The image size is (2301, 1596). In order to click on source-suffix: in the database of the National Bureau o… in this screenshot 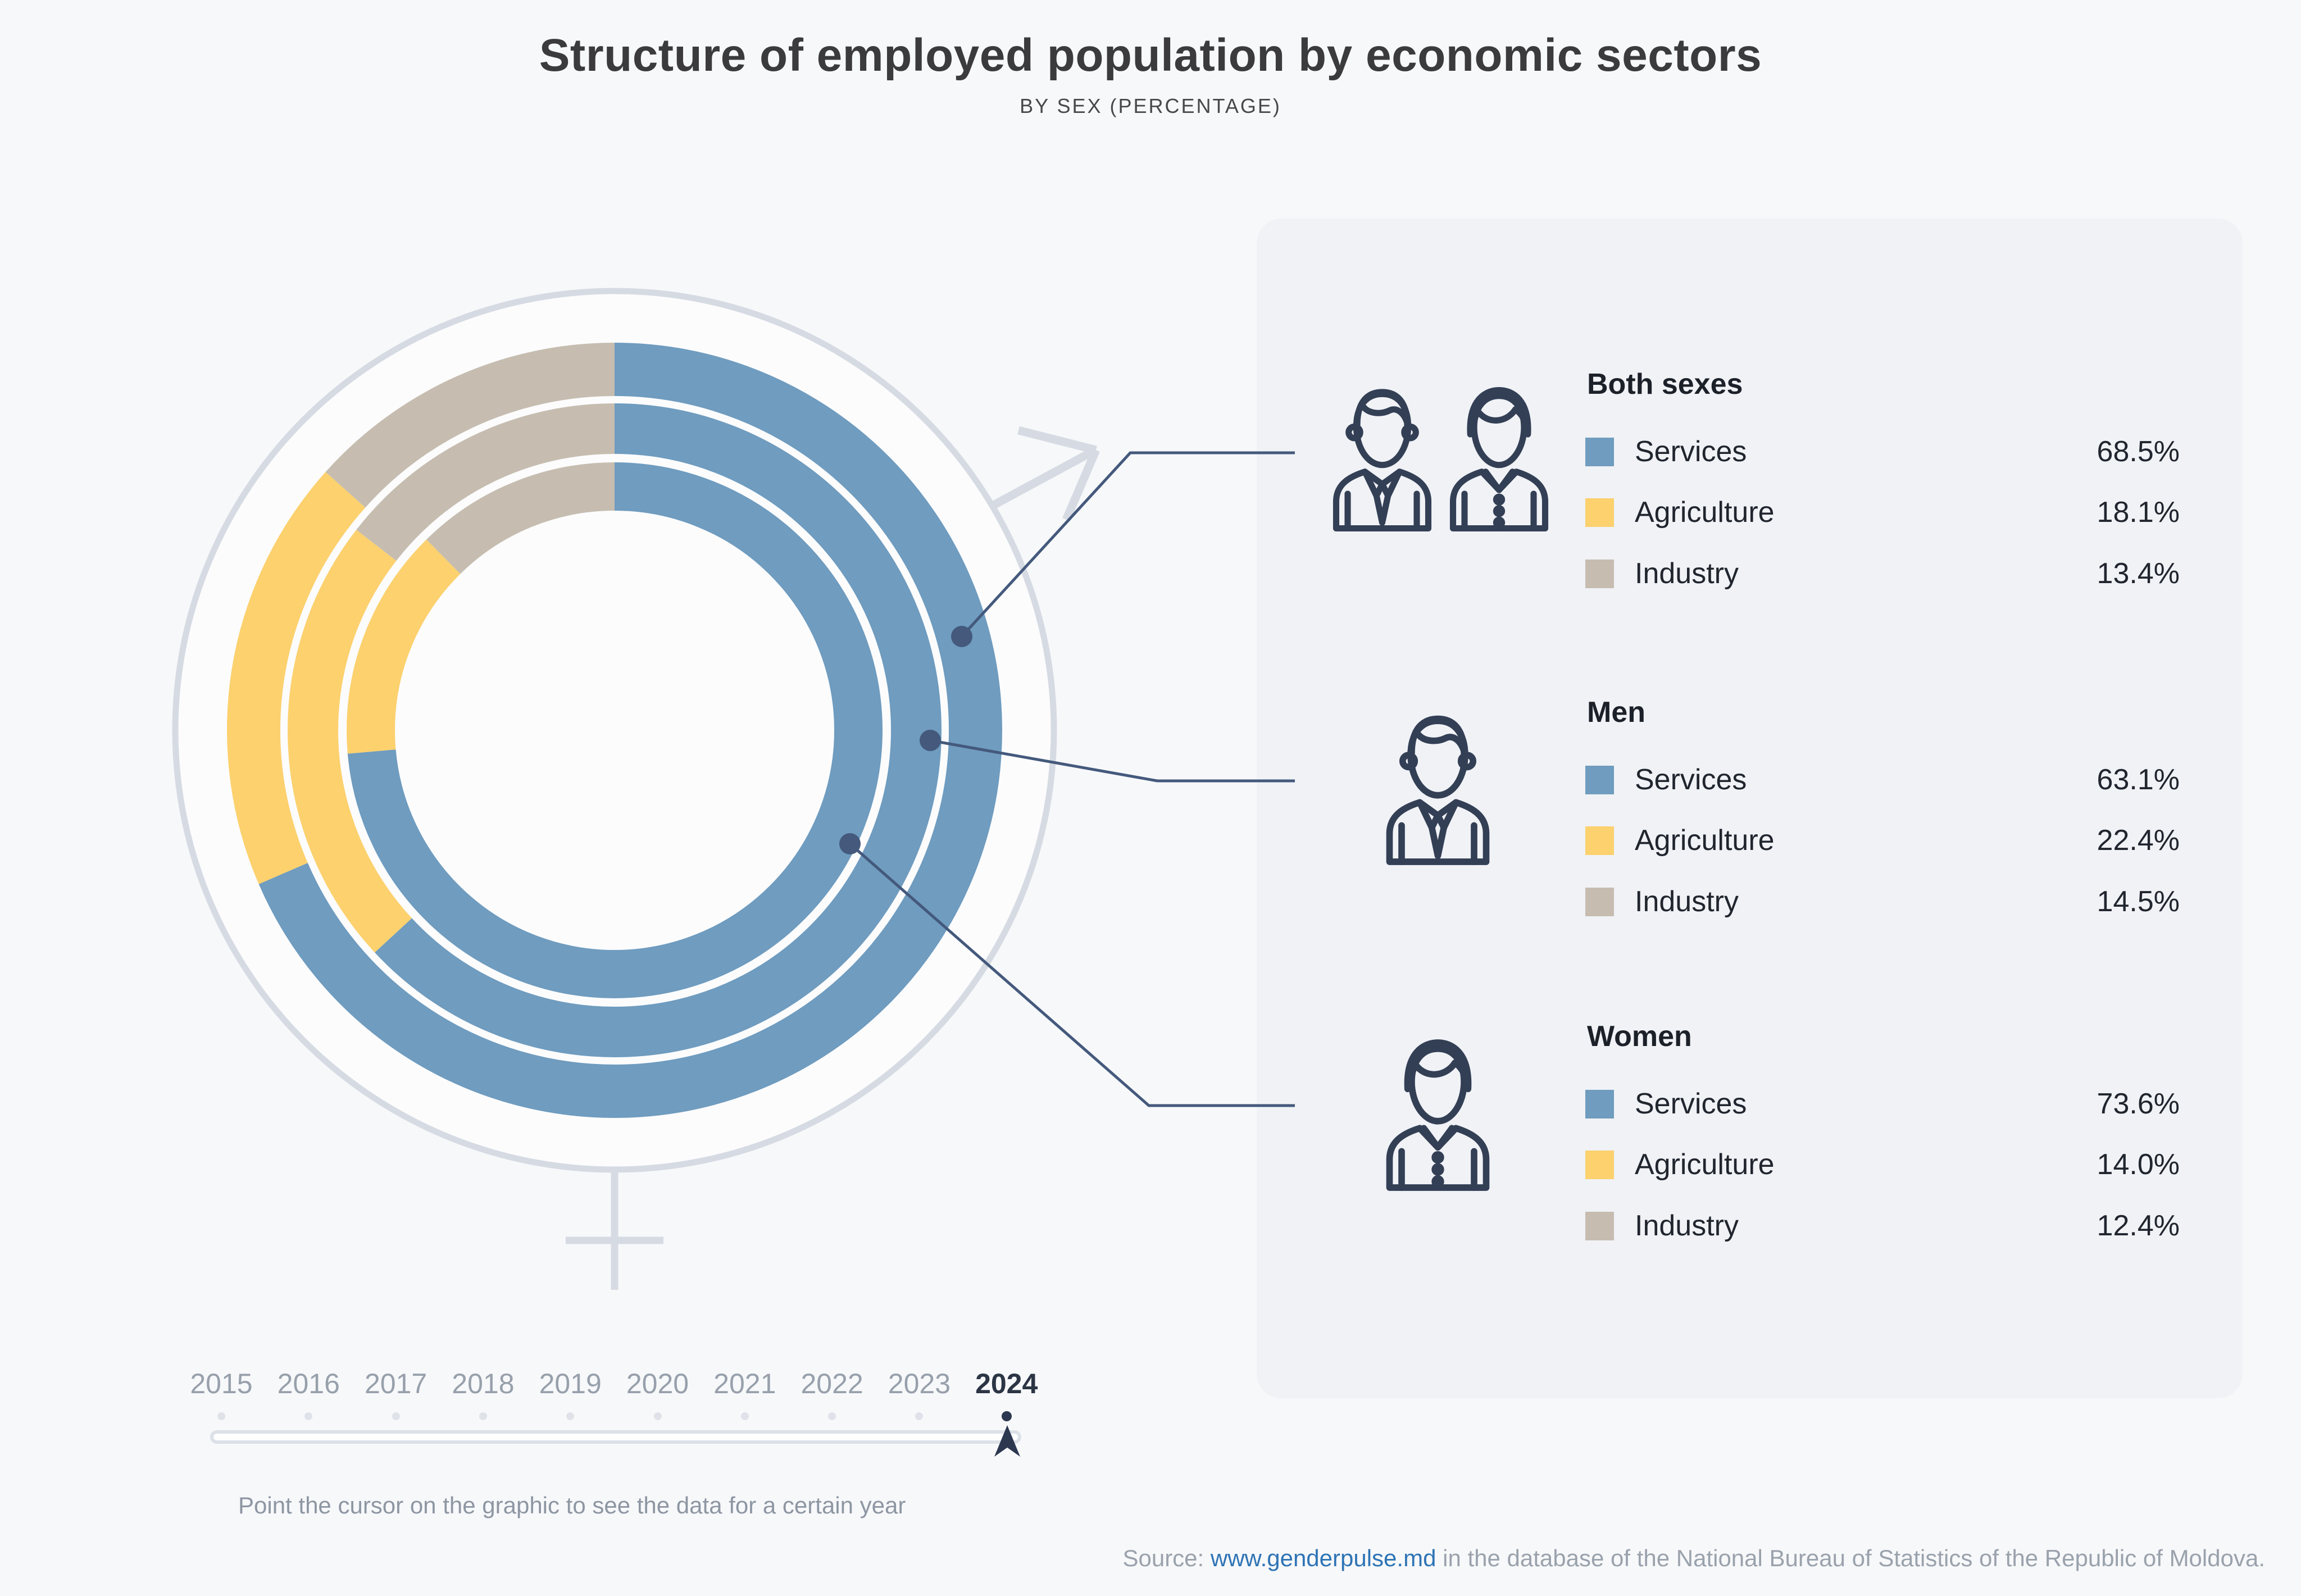, I will do `click(1851, 1558)`.